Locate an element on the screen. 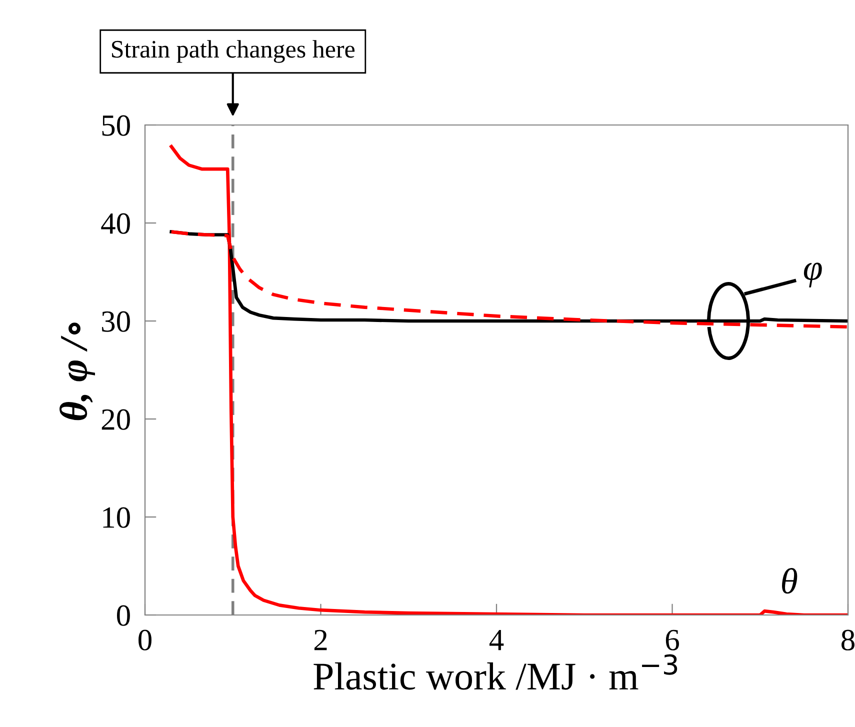 This screenshot has height=727, width=855. x-tick-label: 6 is located at coordinates (672, 640).